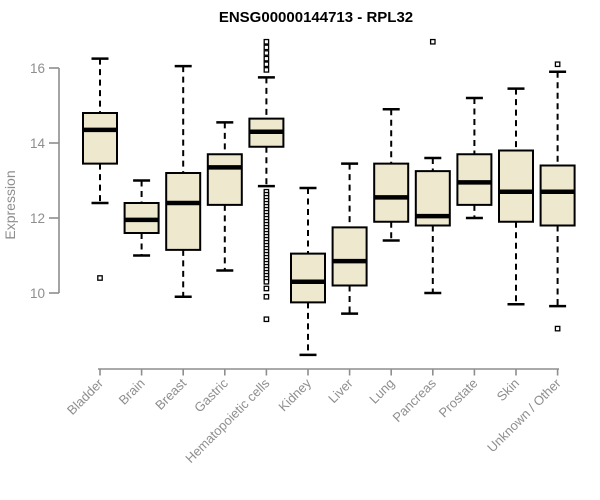  I want to click on x-tick-label-pancreas: Pancreas, so click(414, 400).